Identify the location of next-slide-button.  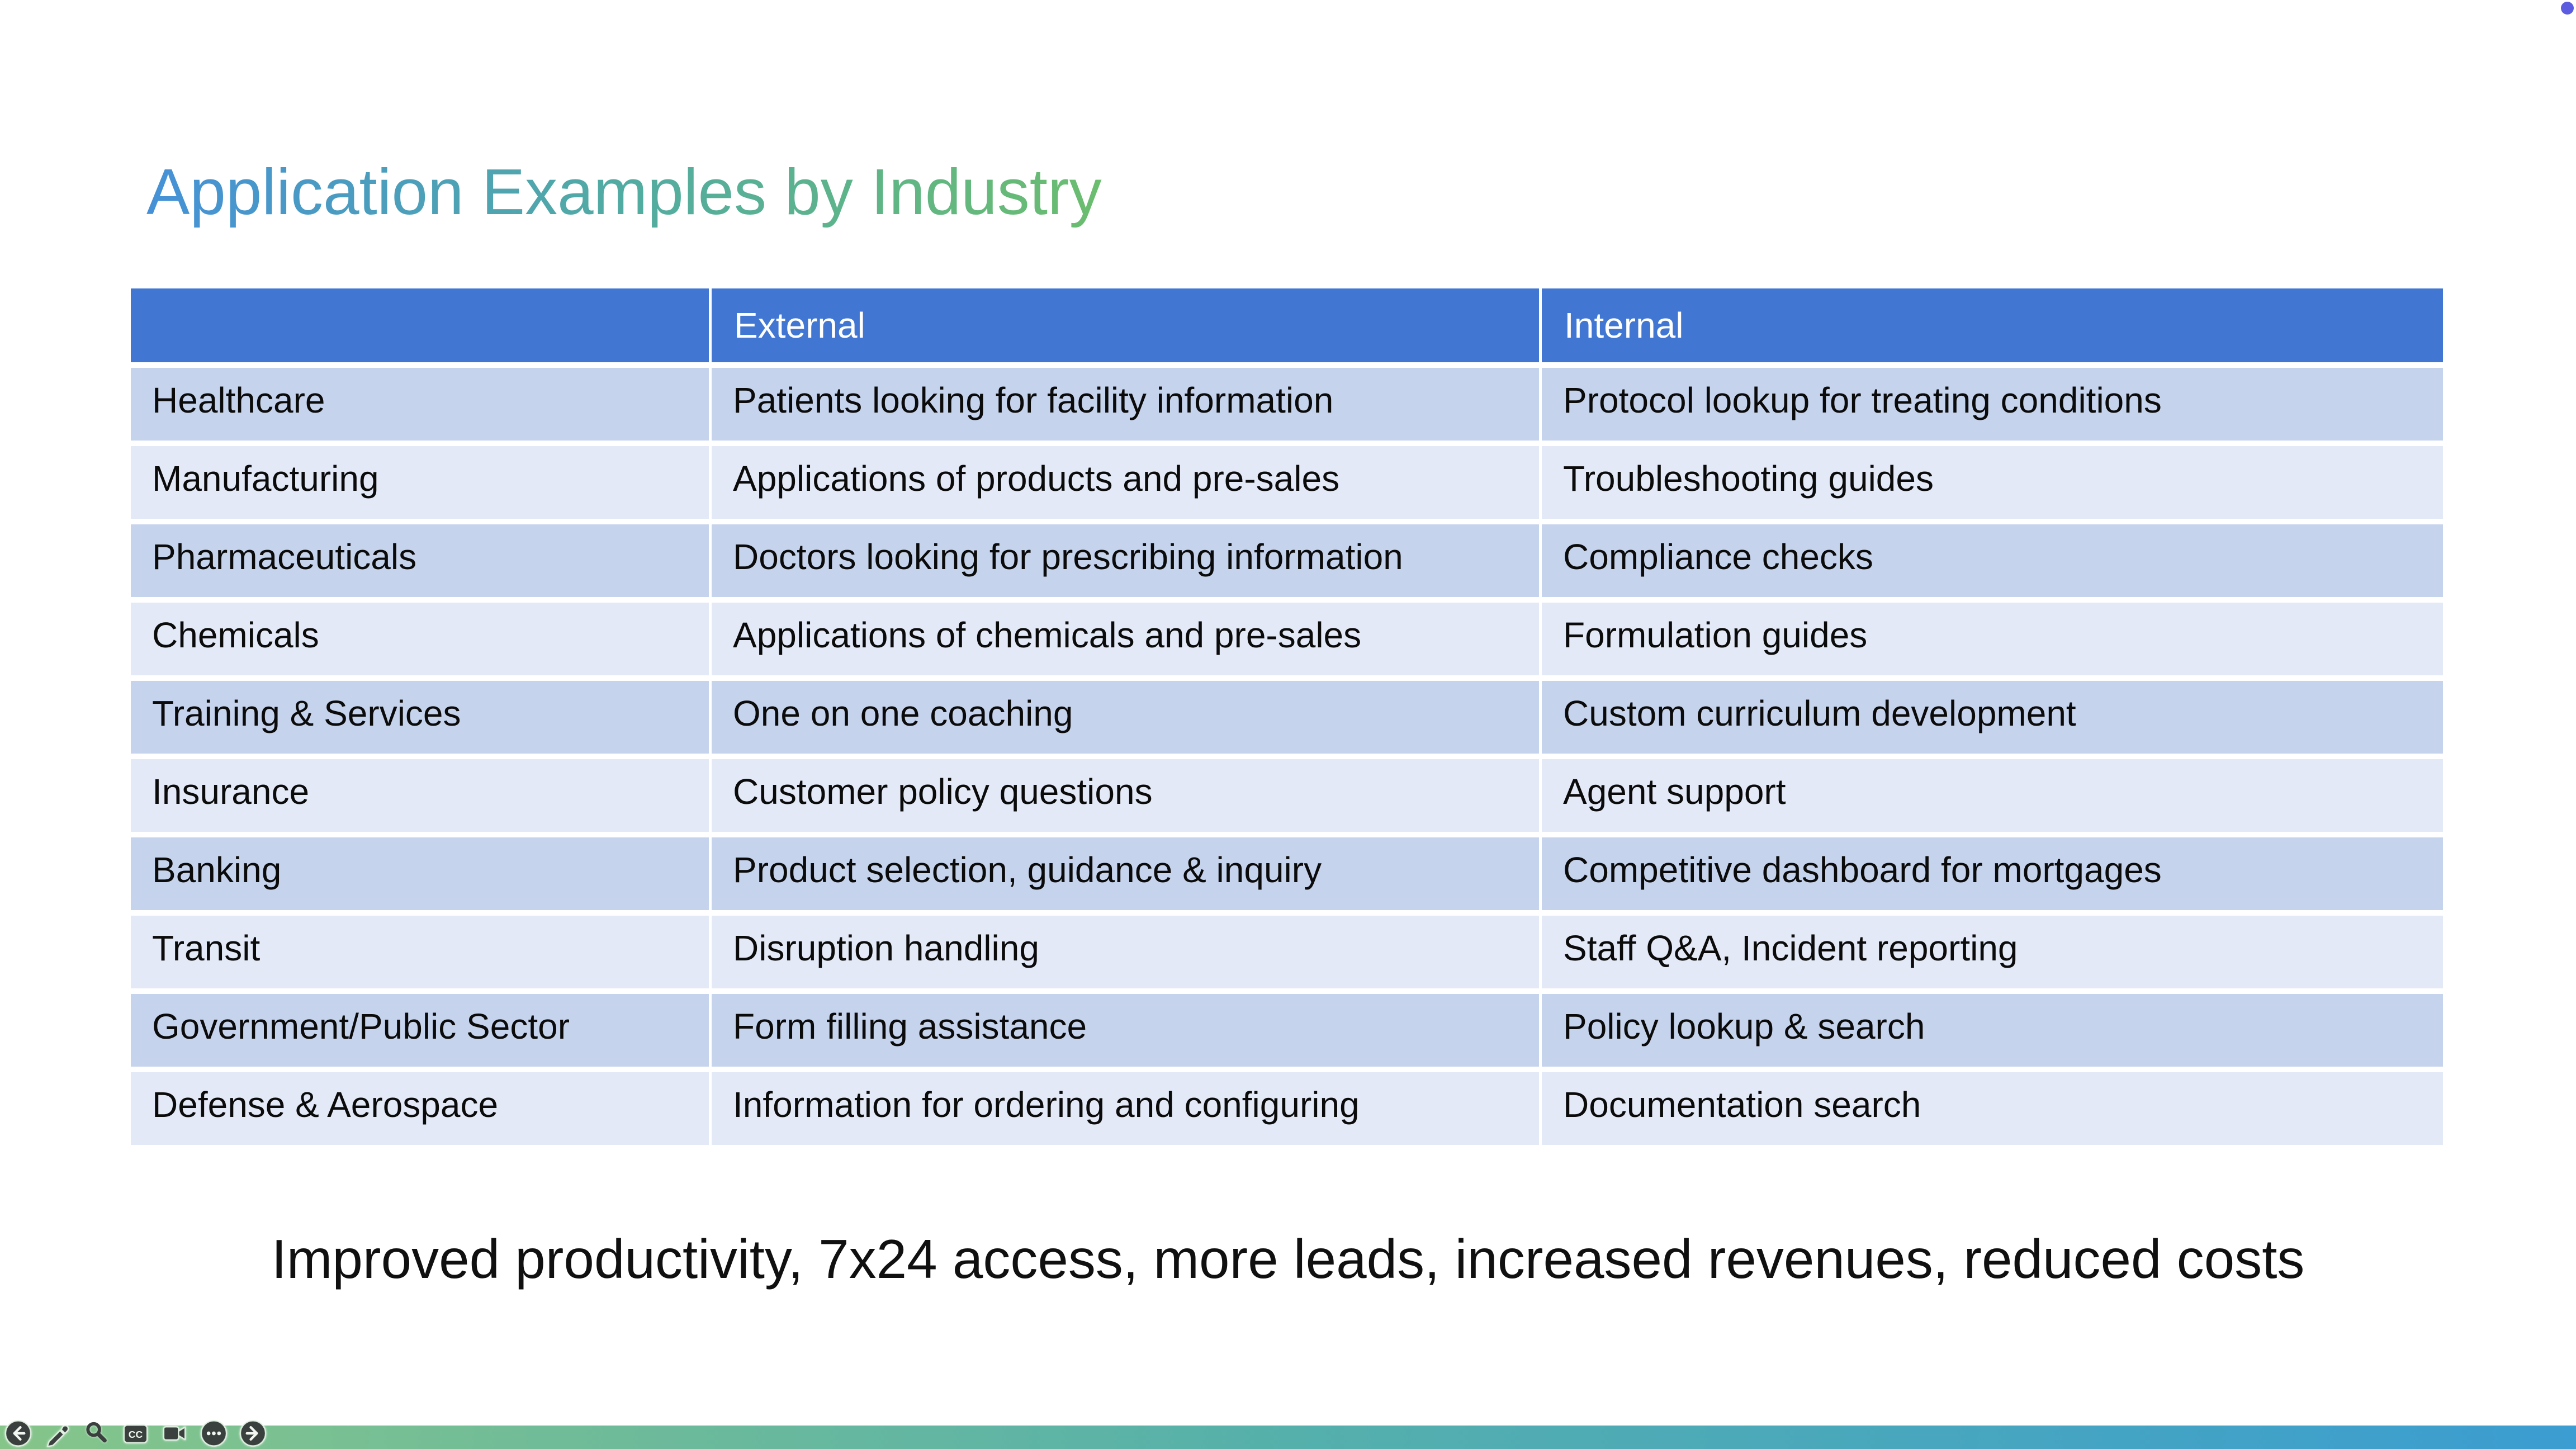
(253, 1433).